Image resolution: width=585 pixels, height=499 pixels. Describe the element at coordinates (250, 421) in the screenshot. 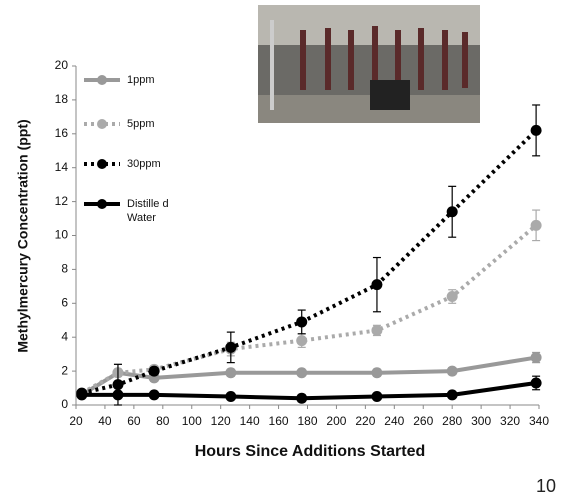

I see `x-tick-label: 140` at that location.